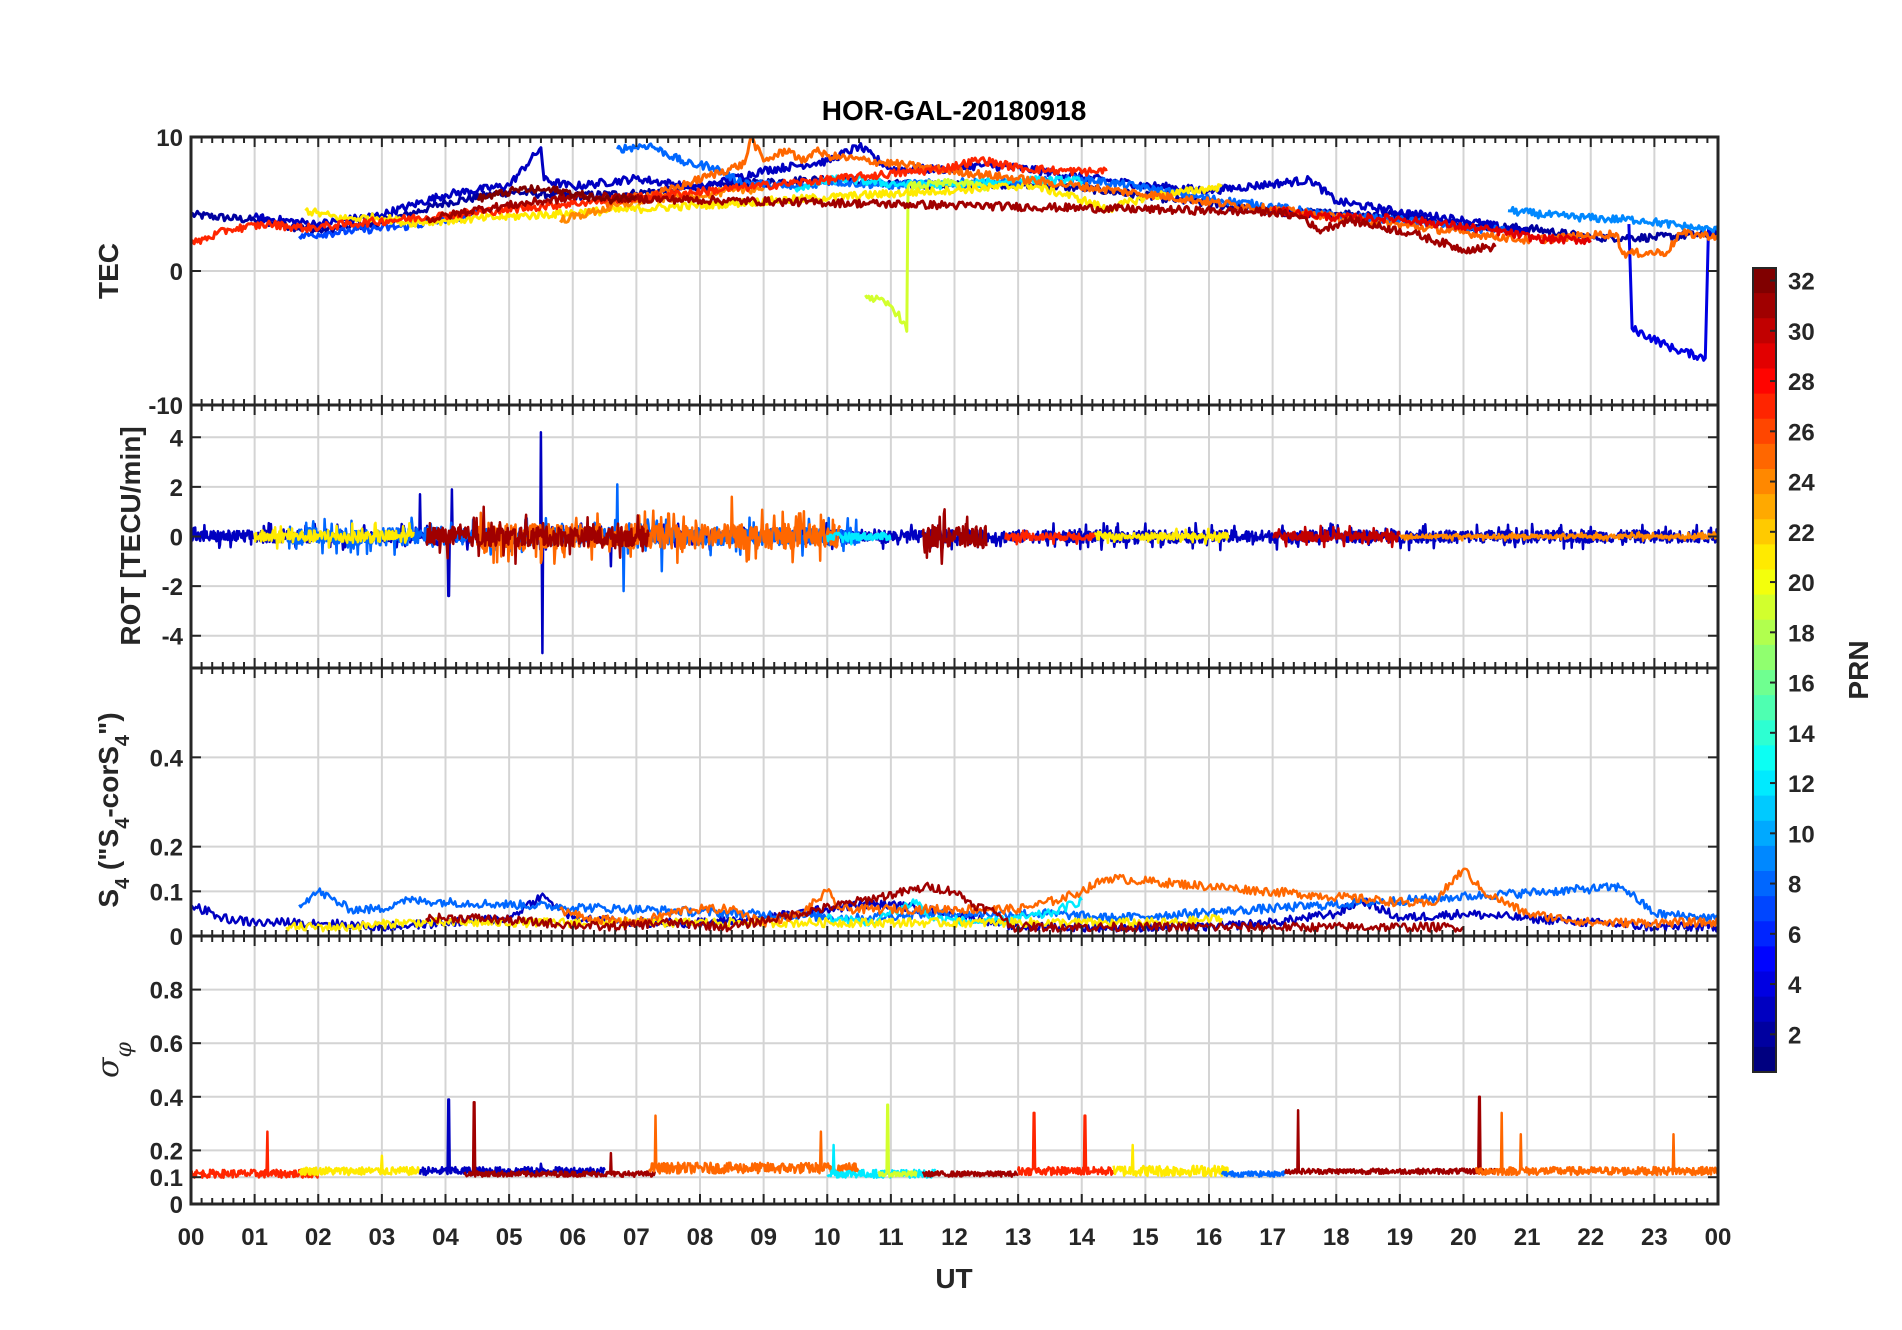 Image resolution: width=1902 pixels, height=1330 pixels. I want to click on y-tick-label: -10, so click(165, 406).